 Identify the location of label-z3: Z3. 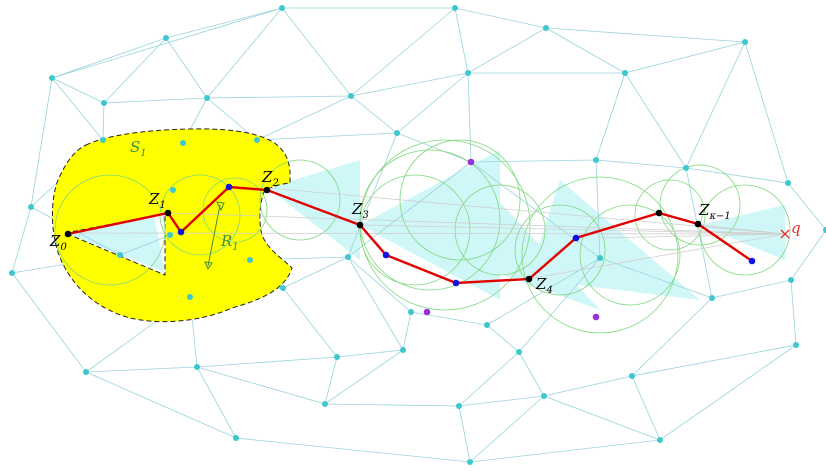
(360, 210).